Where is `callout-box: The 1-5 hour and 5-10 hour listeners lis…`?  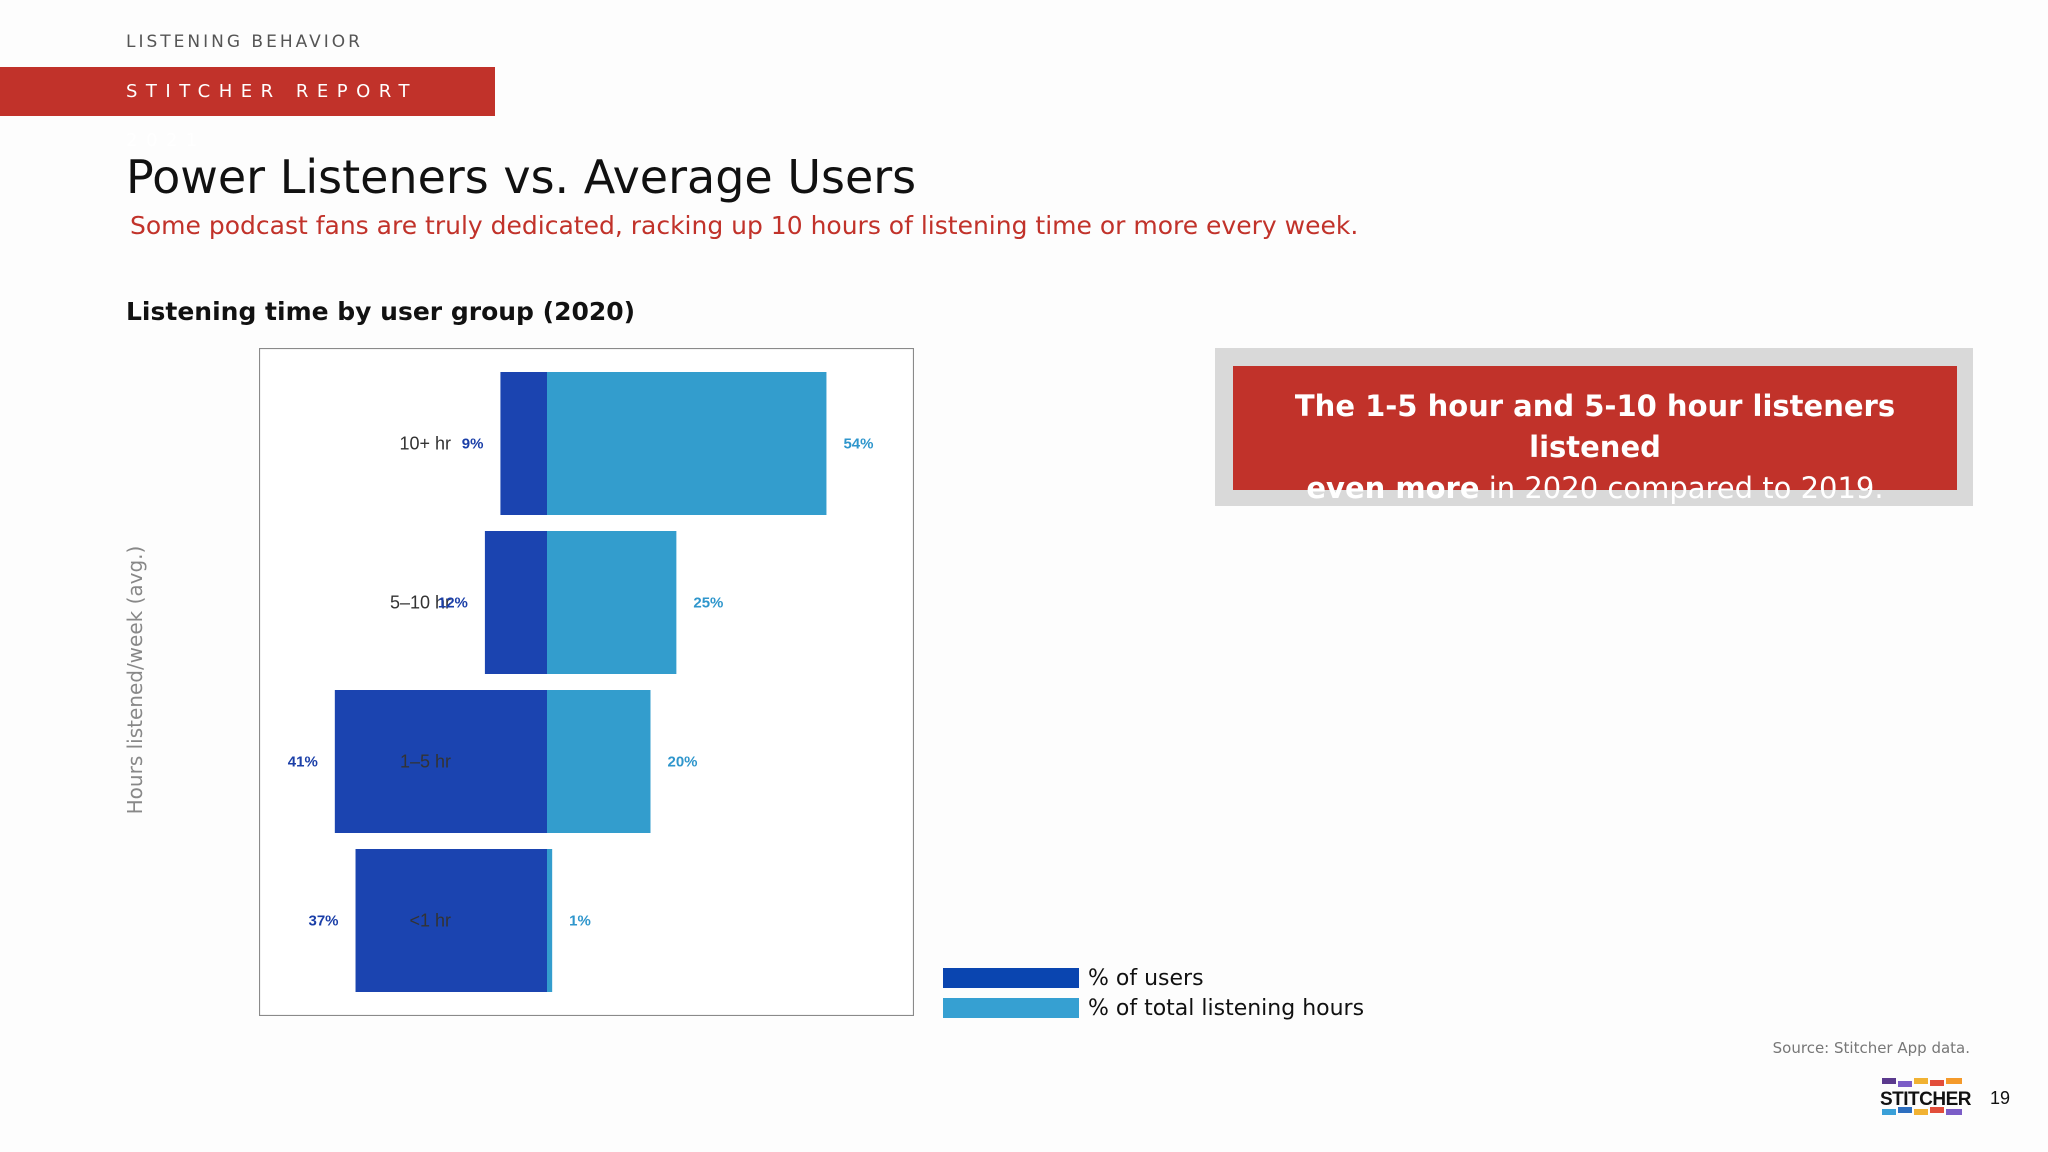 callout-box: The 1-5 hour and 5-10 hour listeners lis… is located at coordinates (1594, 427).